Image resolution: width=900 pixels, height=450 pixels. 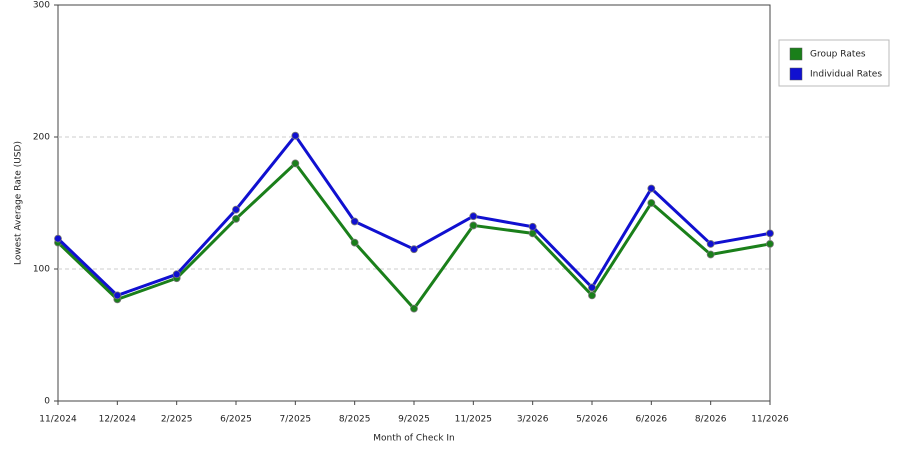 I want to click on y-tick-label: 200, so click(x=41, y=138).